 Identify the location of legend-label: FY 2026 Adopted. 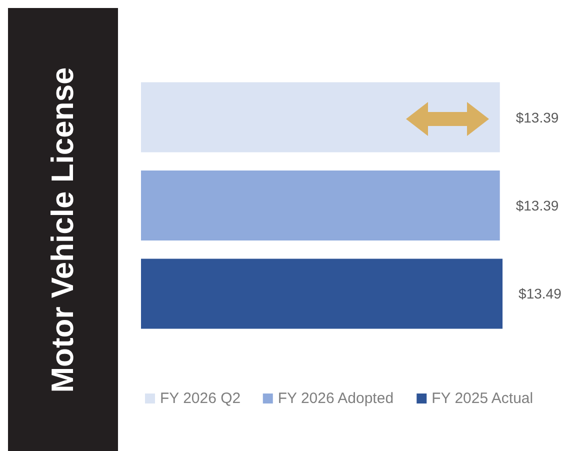
(336, 398).